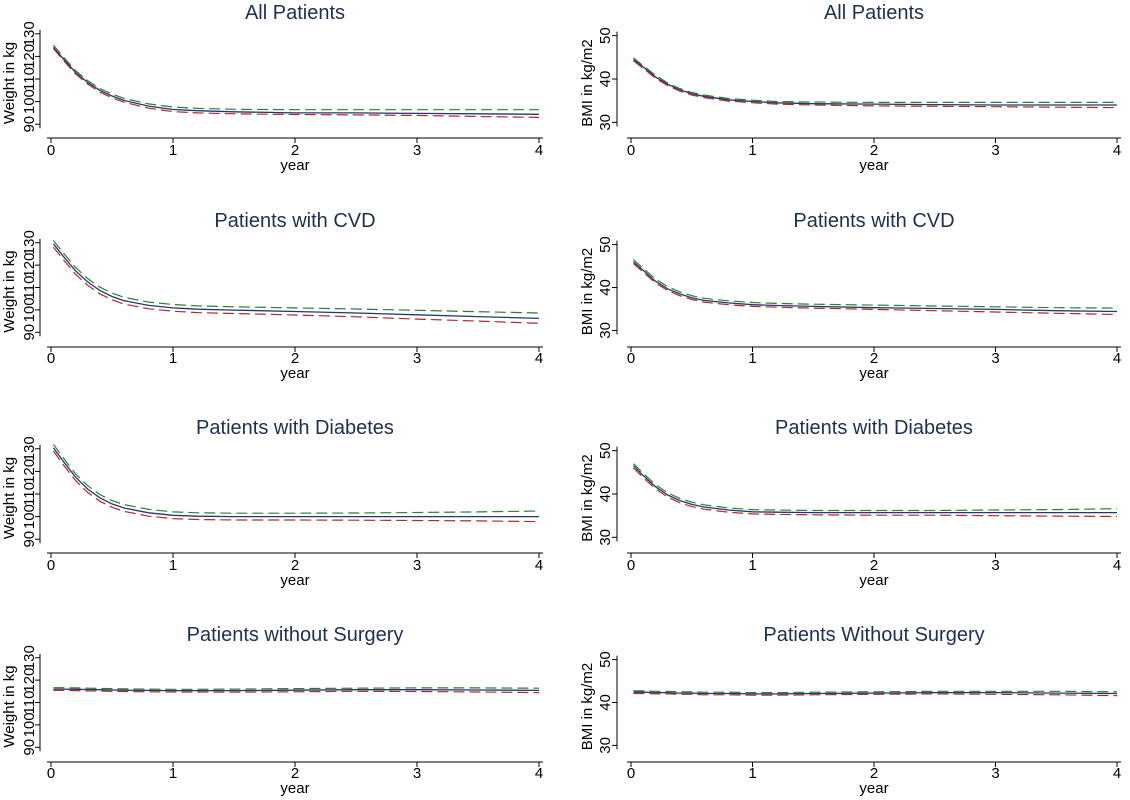 This screenshot has height=800, width=1130. I want to click on chart-title: Patients Without Surgery, so click(873, 635).